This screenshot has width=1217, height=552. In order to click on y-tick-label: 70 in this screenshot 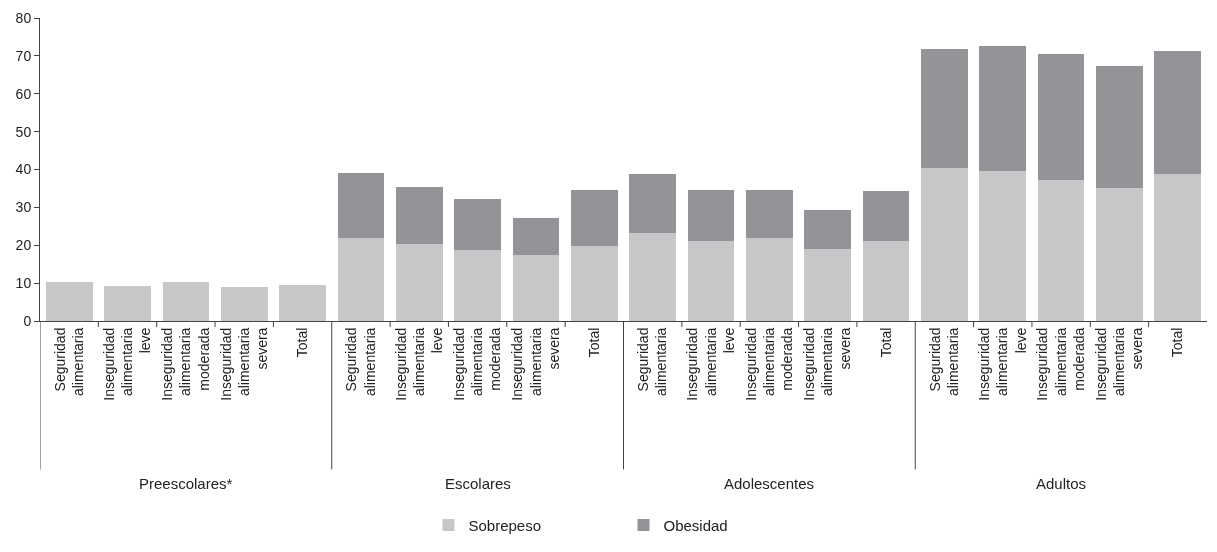, I will do `click(23, 55)`.